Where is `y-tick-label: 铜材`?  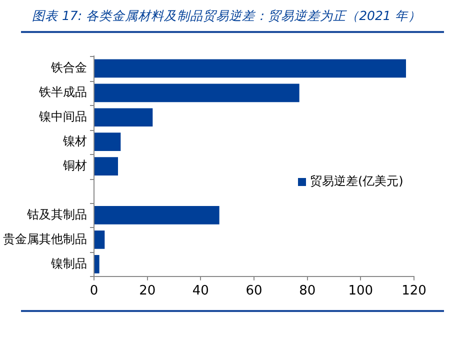 y-tick-label: 铜材 is located at coordinates (74, 165).